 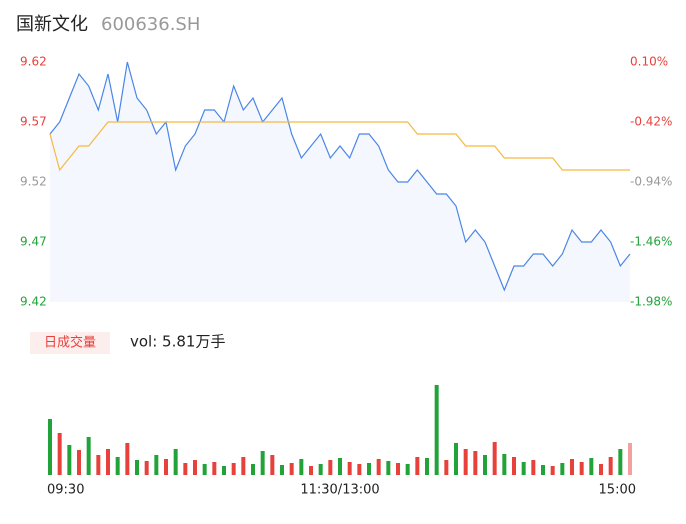 What do you see at coordinates (651, 302) in the screenshot?
I see `y2-tick-label: -1.98%` at bounding box center [651, 302].